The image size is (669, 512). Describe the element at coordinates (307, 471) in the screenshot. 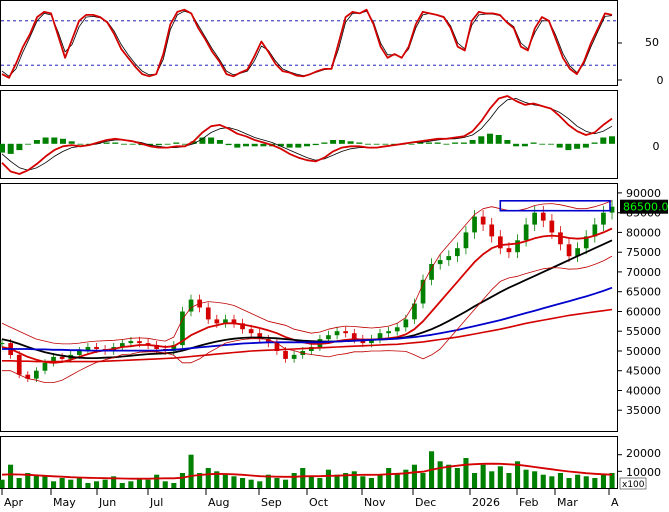

I see `volume-moving-average-line` at that location.